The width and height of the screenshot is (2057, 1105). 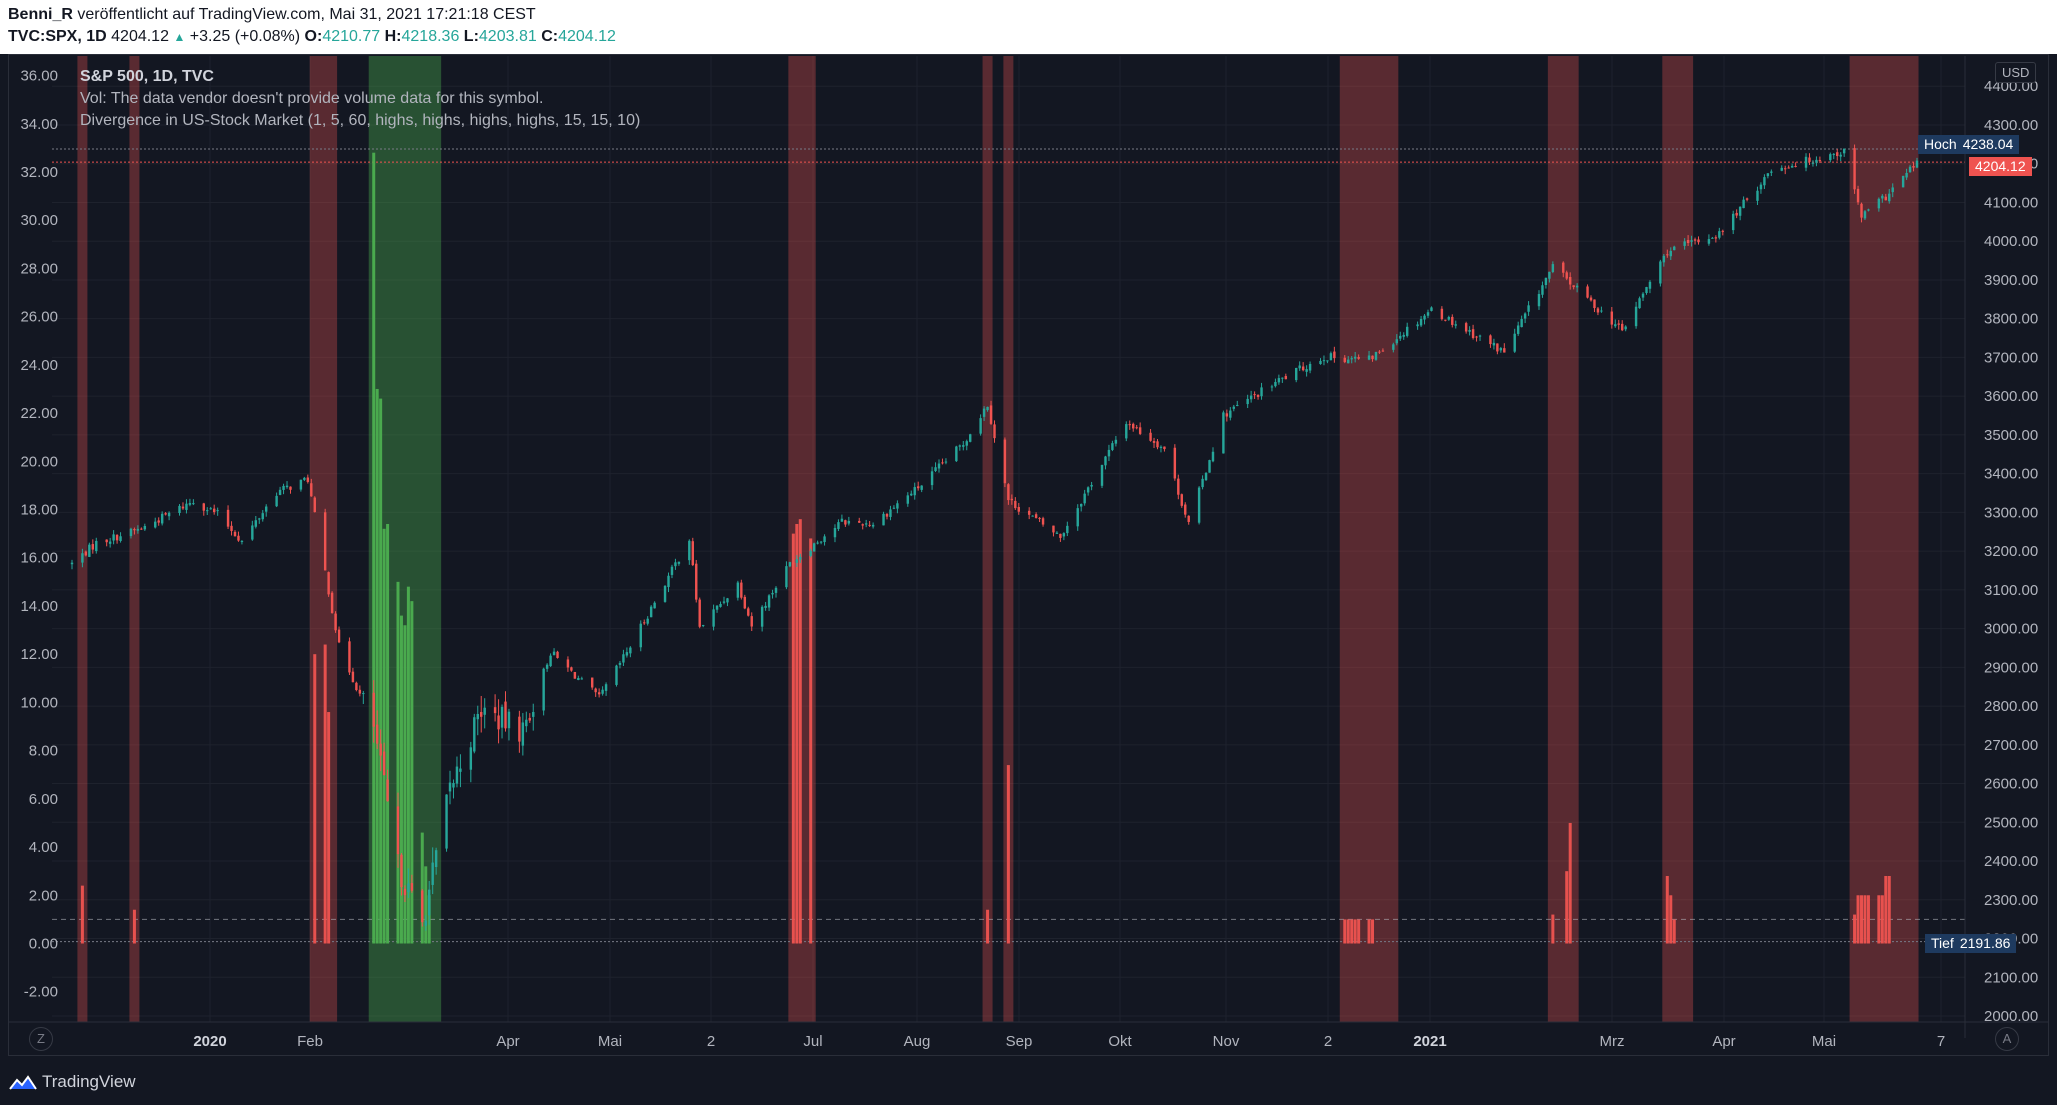 What do you see at coordinates (2011, 900) in the screenshot?
I see `price-tick-label: 2300.00` at bounding box center [2011, 900].